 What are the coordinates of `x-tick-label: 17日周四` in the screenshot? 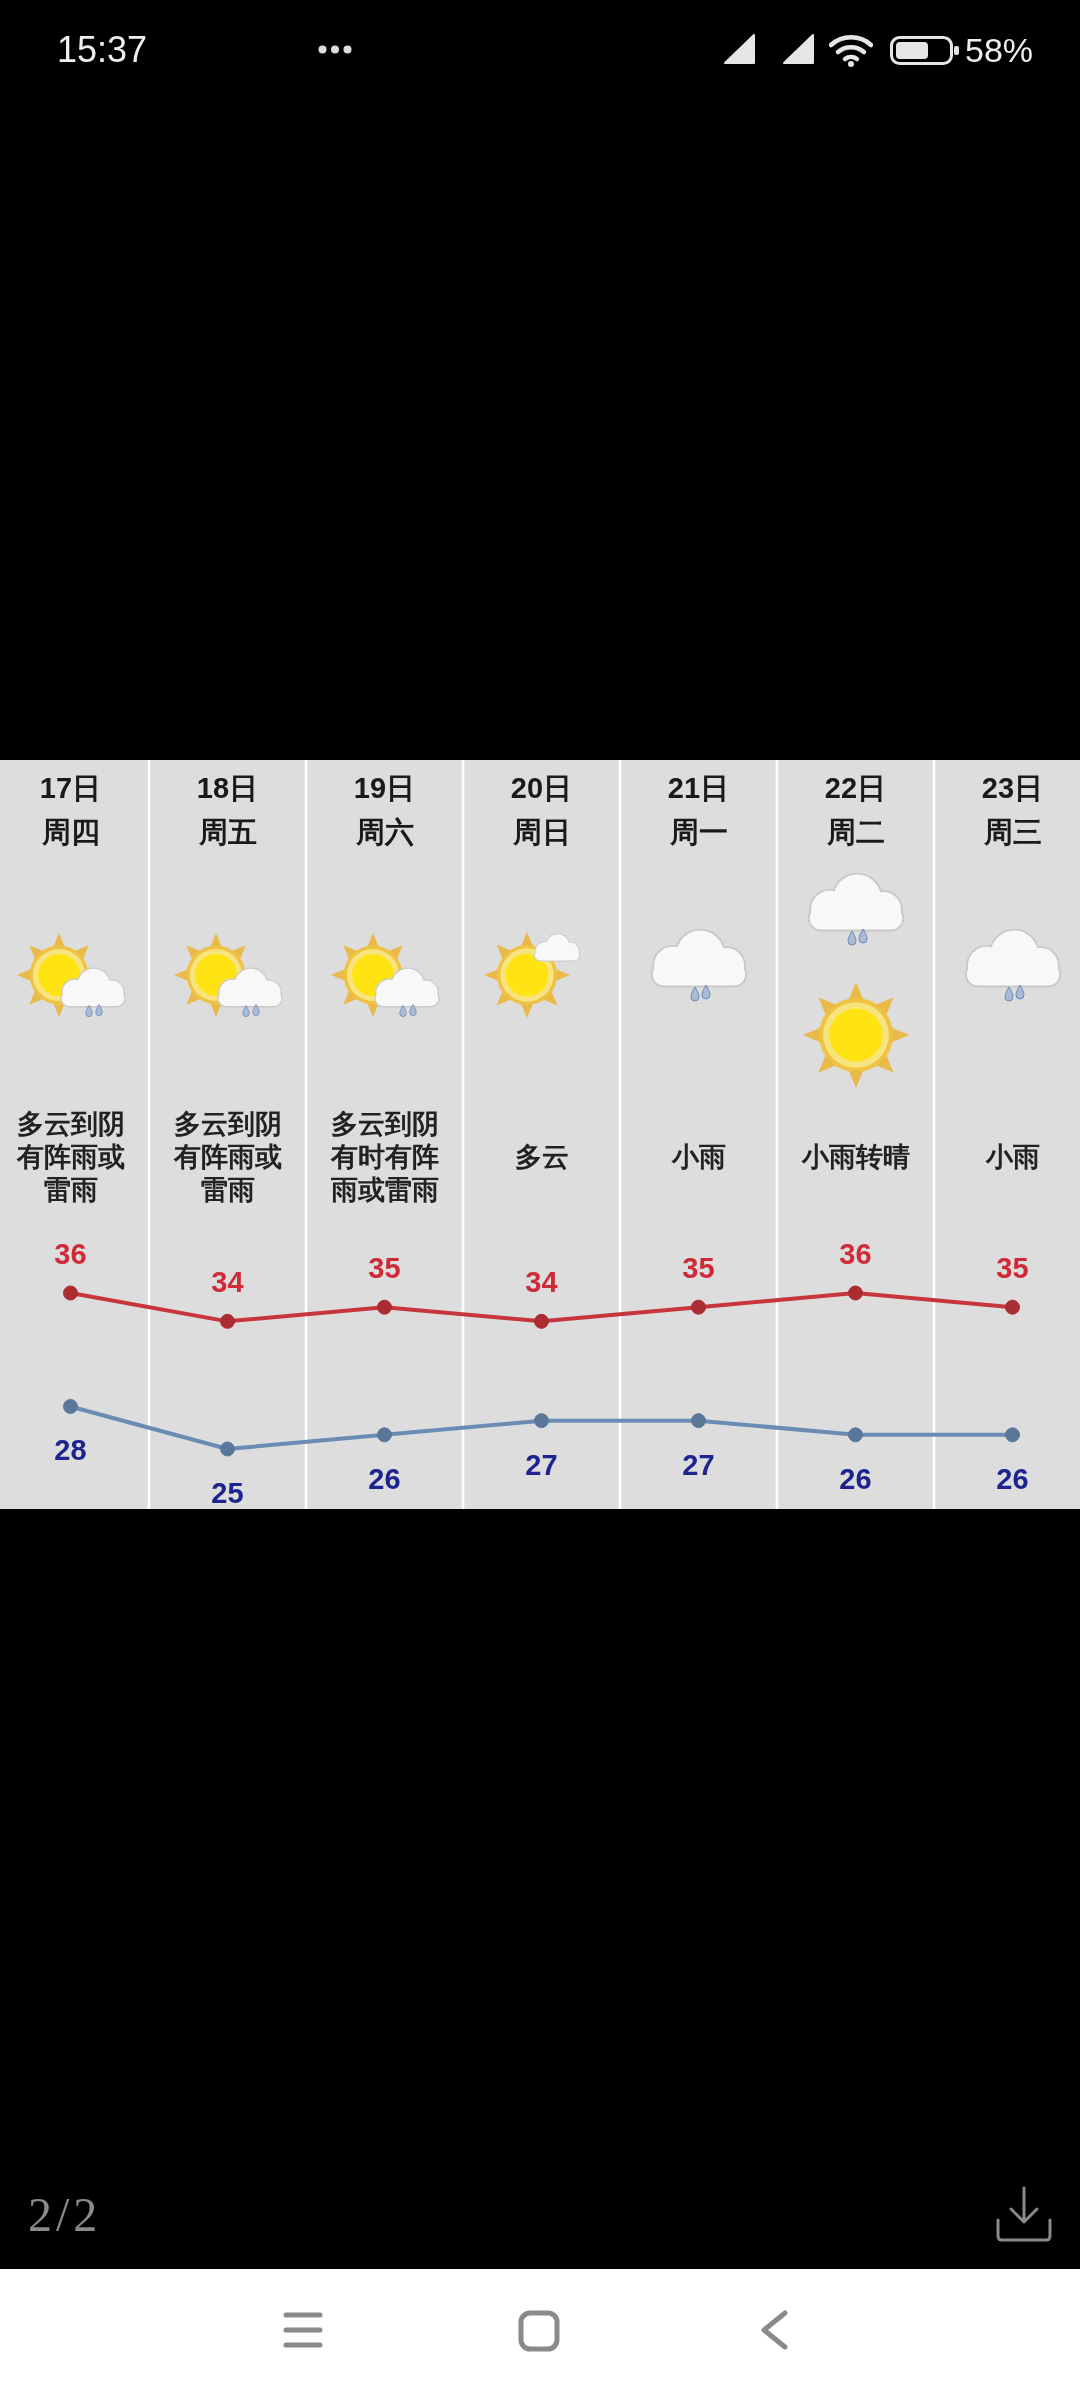 It's located at (70, 810).